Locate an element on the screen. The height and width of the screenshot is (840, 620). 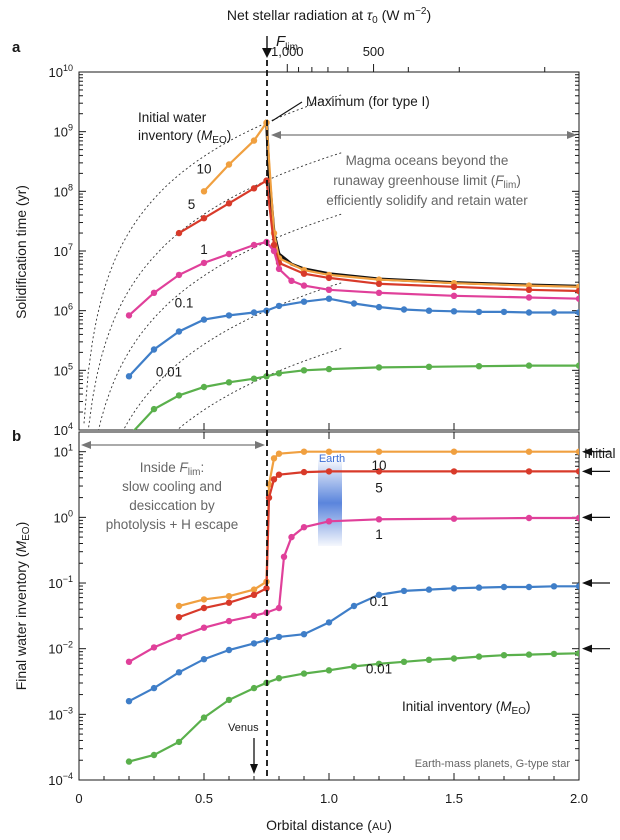
a-y-tick-label: 10⁸ is located at coordinates (63, 190).